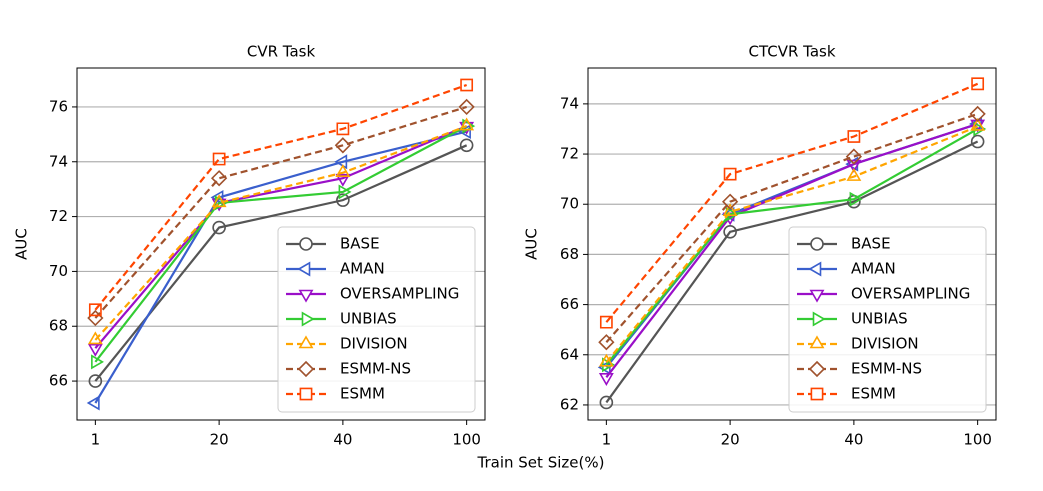  I want to click on x-axis-label: Train Set Size(%), so click(541, 463).